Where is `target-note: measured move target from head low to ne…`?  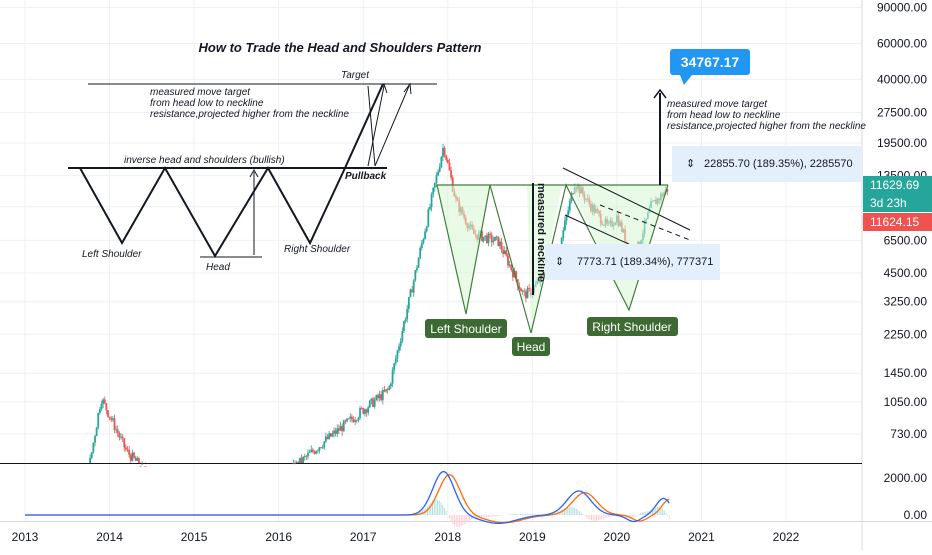 target-note: measured move target from head low to ne… is located at coordinates (766, 115).